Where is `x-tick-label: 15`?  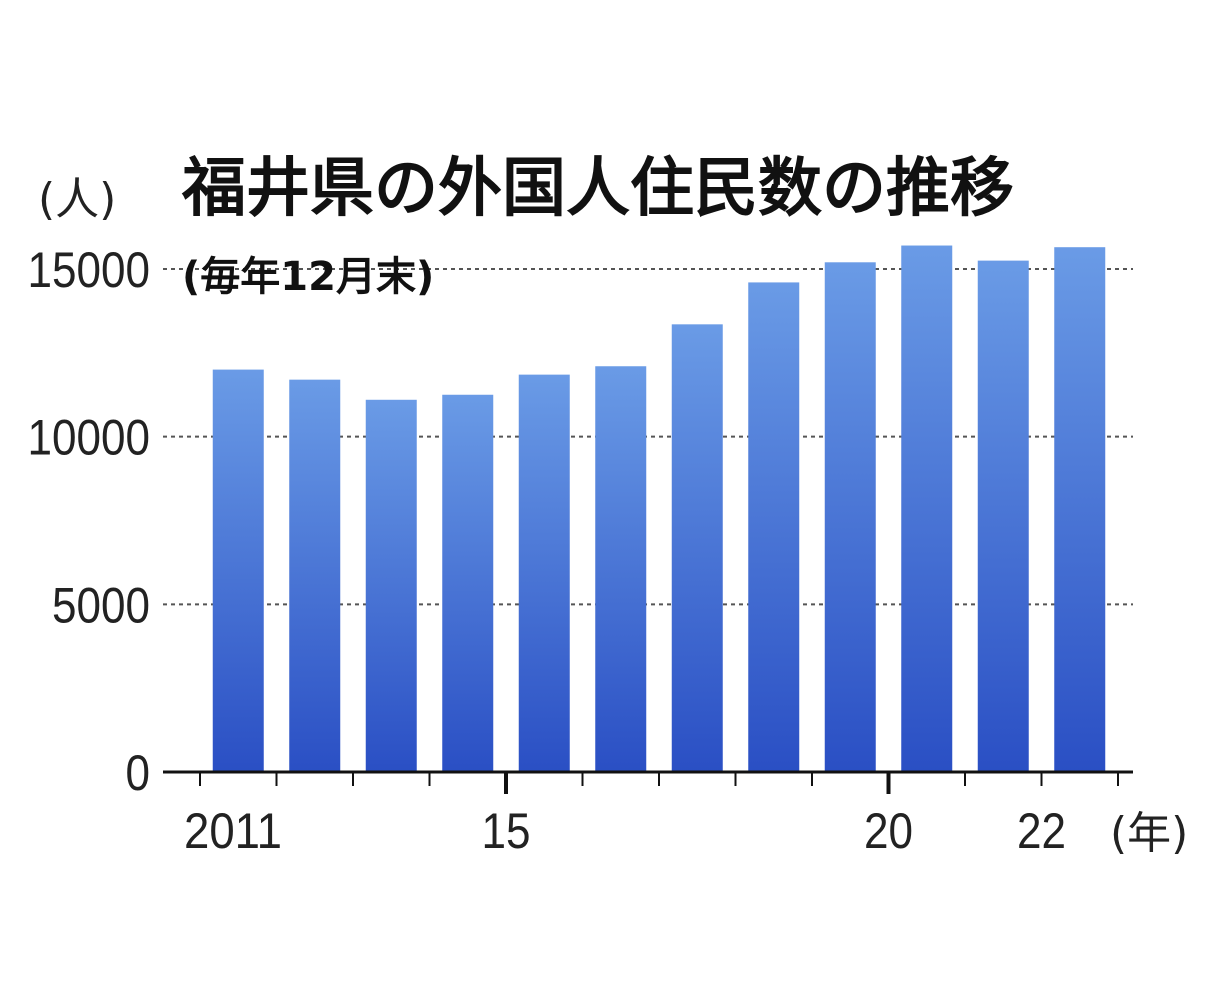 x-tick-label: 15 is located at coordinates (506, 831).